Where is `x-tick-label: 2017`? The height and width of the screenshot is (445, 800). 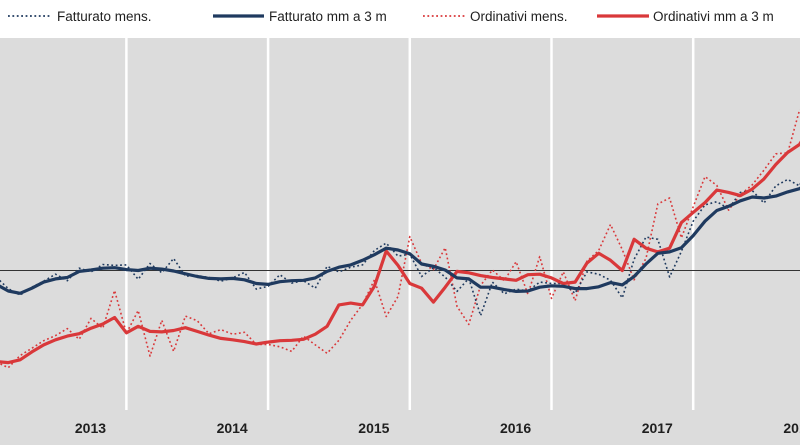 x-tick-label: 2017 is located at coordinates (657, 428).